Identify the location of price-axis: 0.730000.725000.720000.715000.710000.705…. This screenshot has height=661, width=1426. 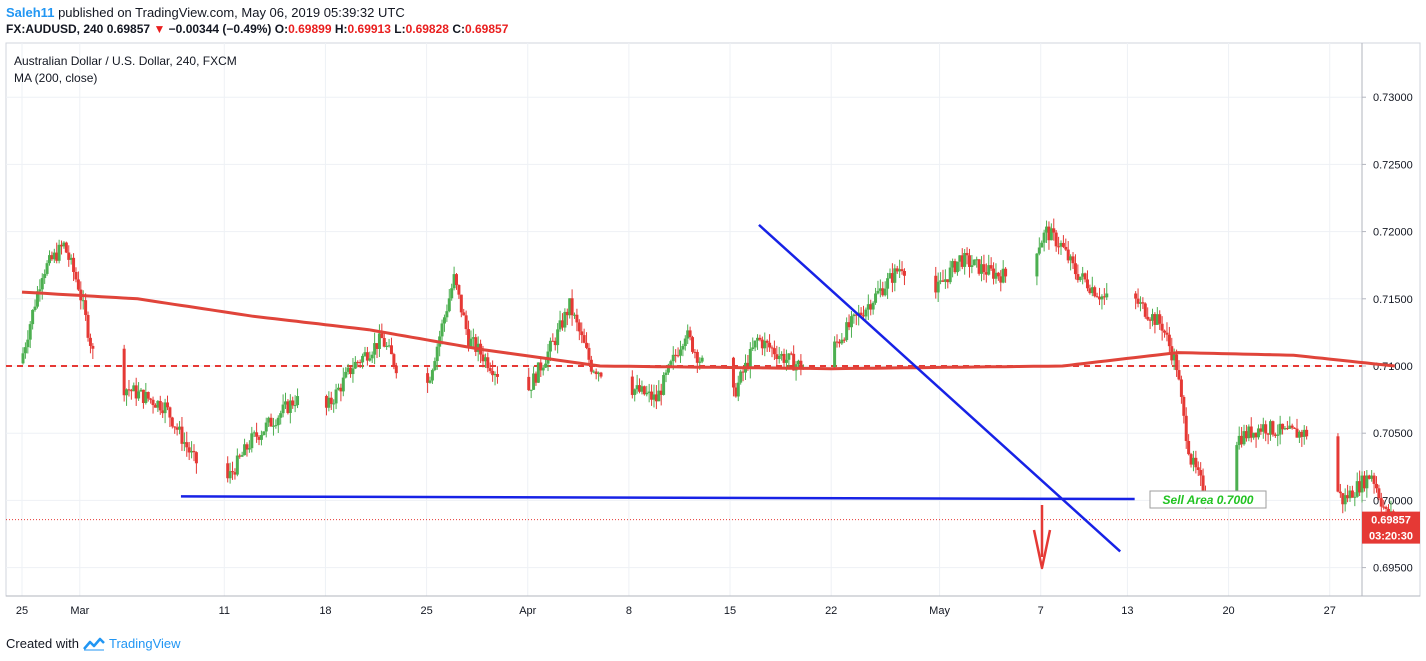
(1387, 333).